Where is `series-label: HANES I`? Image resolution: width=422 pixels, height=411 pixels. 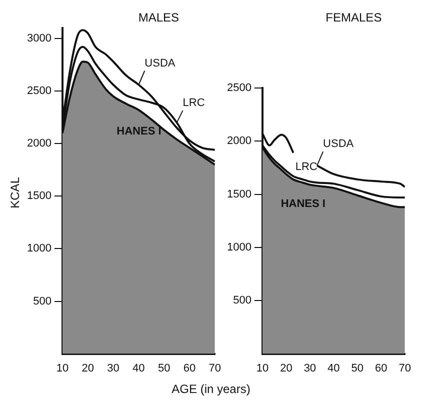 series-label: HANES I is located at coordinates (303, 204).